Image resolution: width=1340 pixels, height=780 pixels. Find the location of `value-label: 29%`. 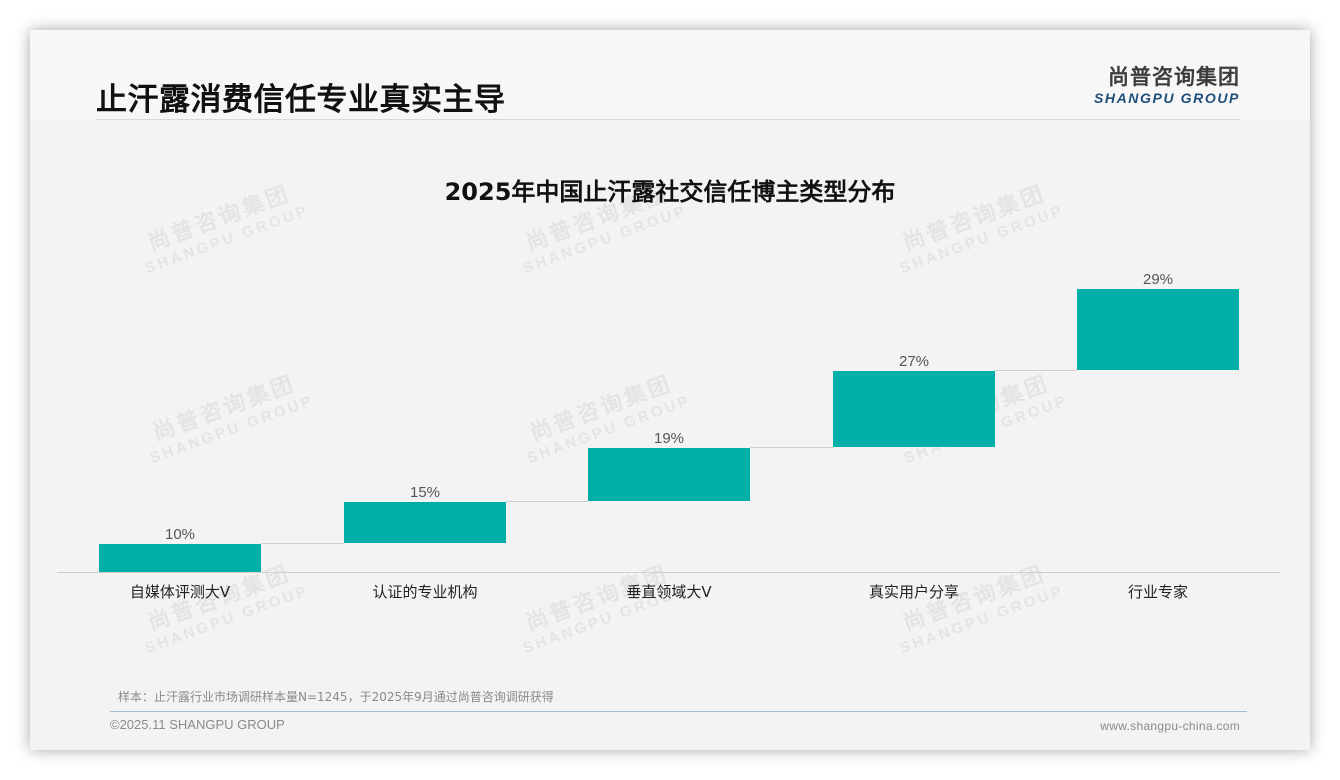

value-label: 29% is located at coordinates (1158, 279).